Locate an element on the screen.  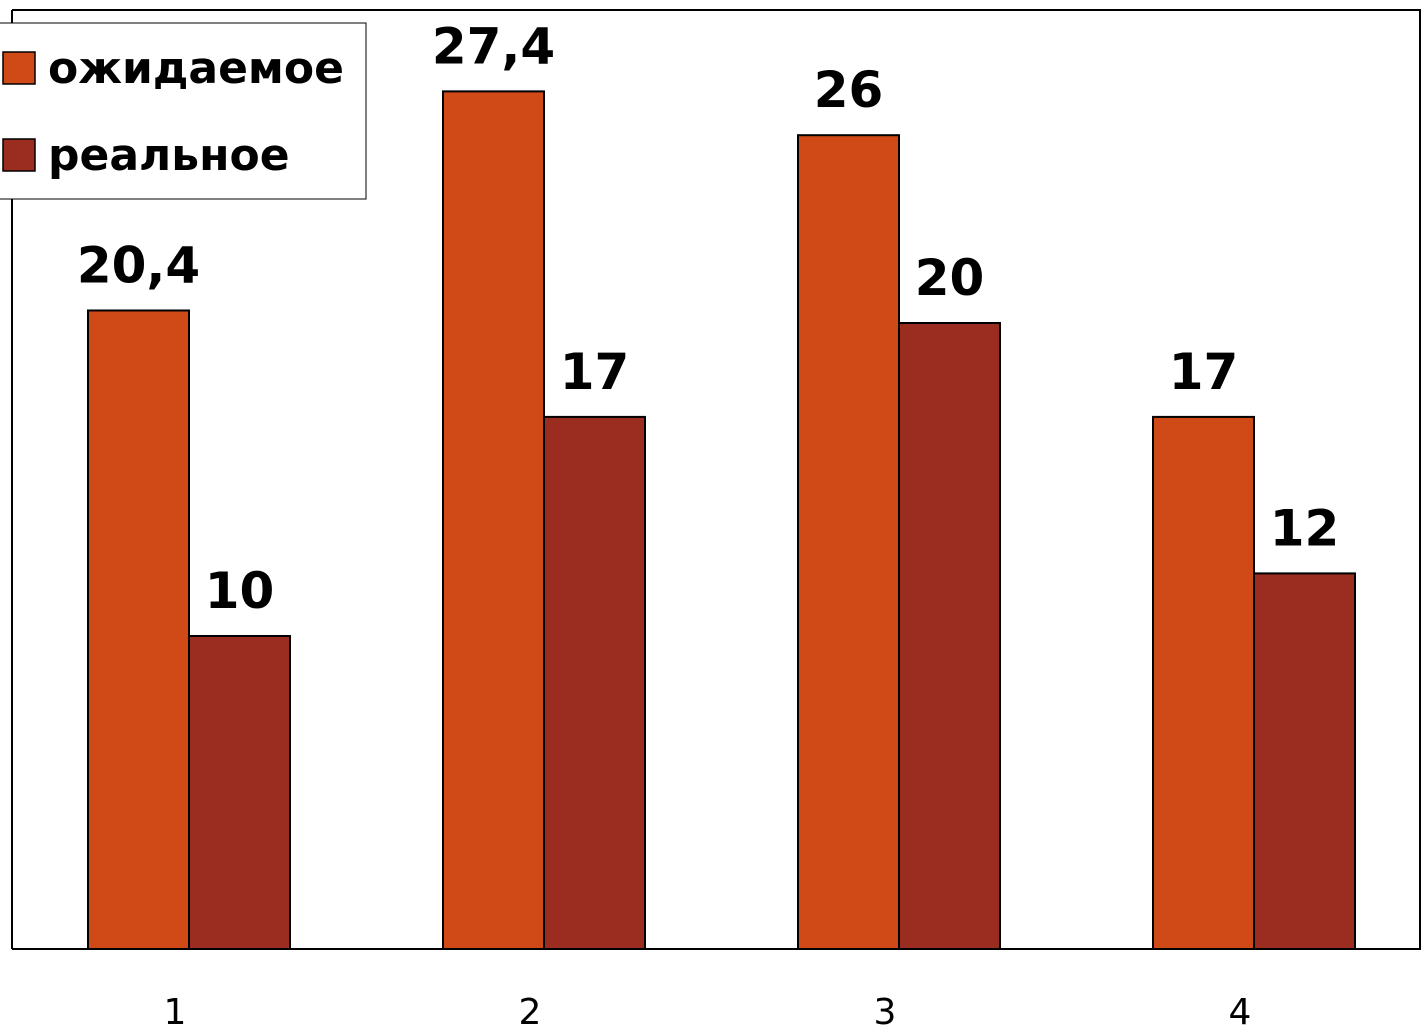
legend-swatch-expected is located at coordinates (19, 68).